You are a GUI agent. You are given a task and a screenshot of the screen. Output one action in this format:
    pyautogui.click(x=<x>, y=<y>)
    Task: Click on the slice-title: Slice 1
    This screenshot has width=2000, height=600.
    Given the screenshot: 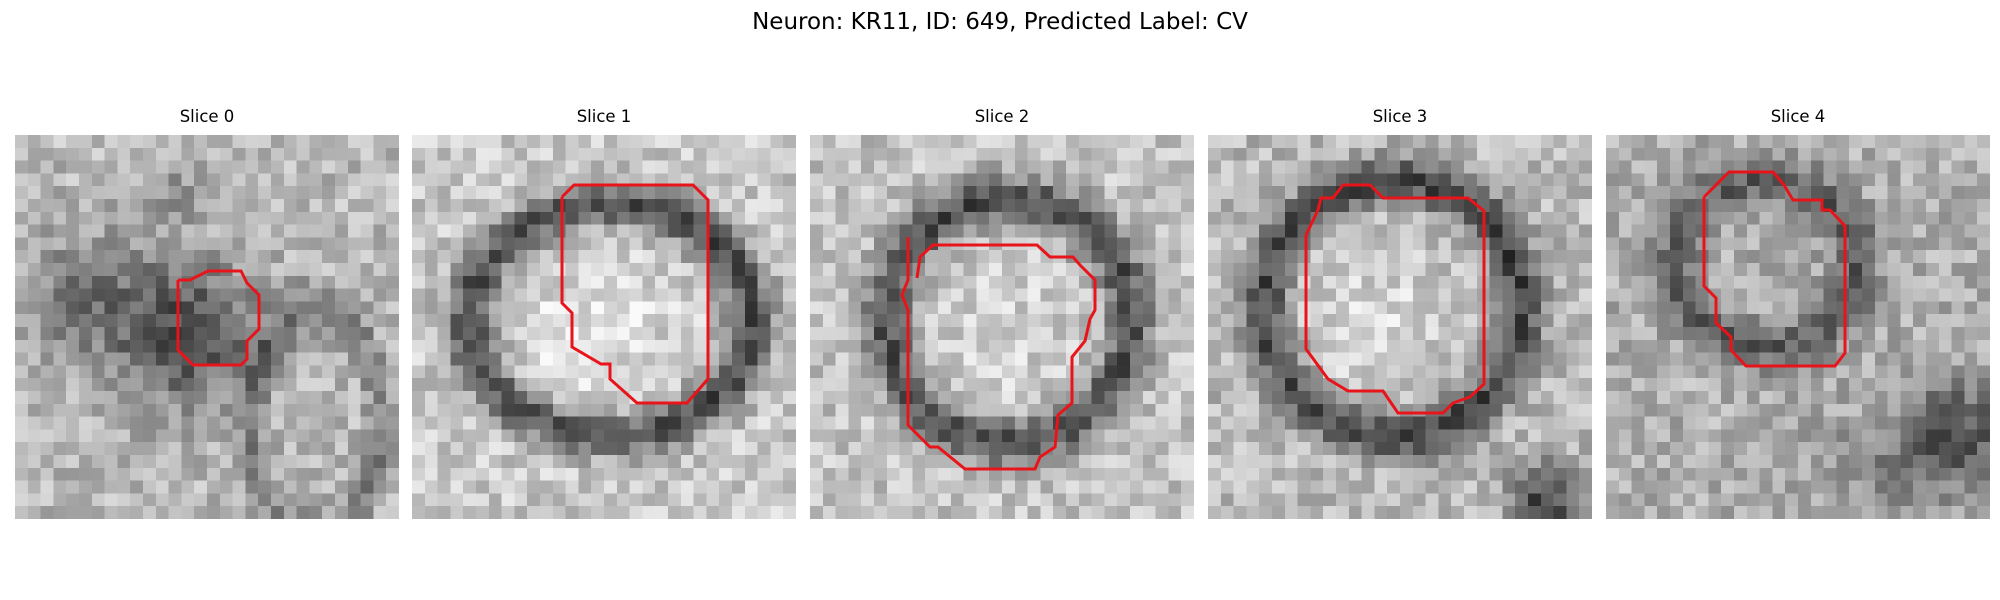 What is the action you would take?
    pyautogui.click(x=604, y=116)
    